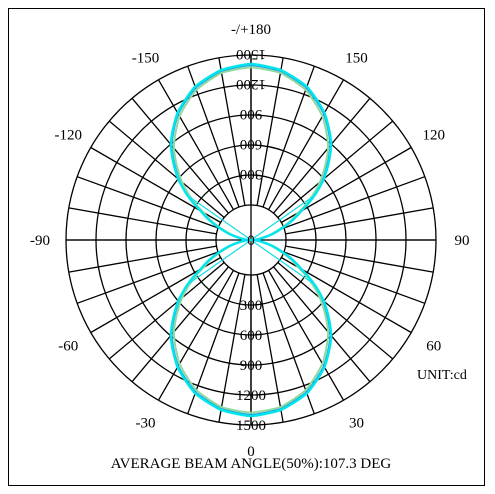  I want to click on angle-label: -/+180, so click(251, 30).